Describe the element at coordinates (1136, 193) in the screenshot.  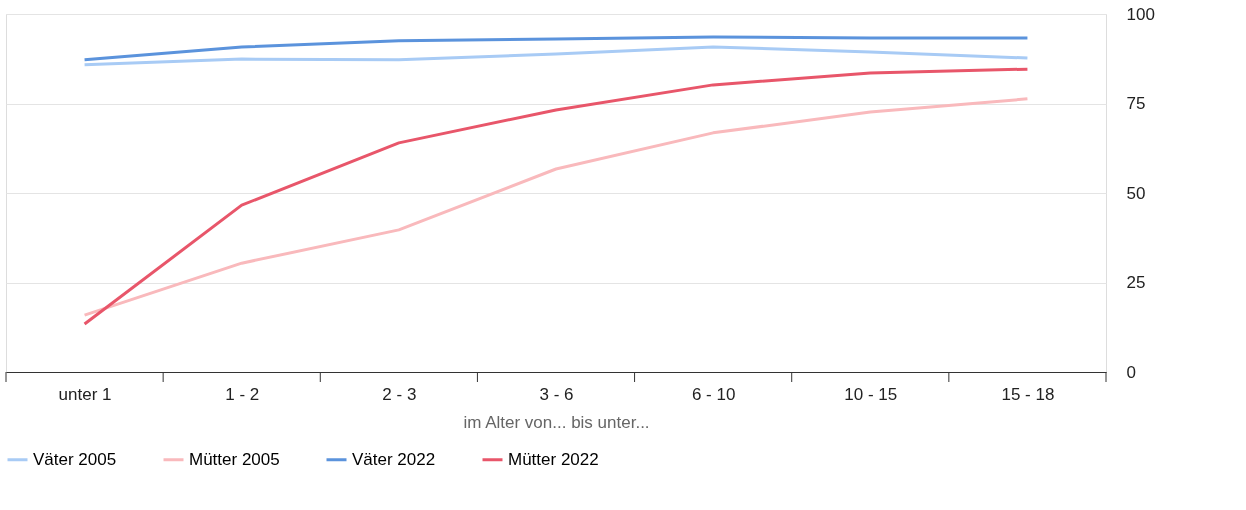
I see `y-tick-label: 50` at that location.